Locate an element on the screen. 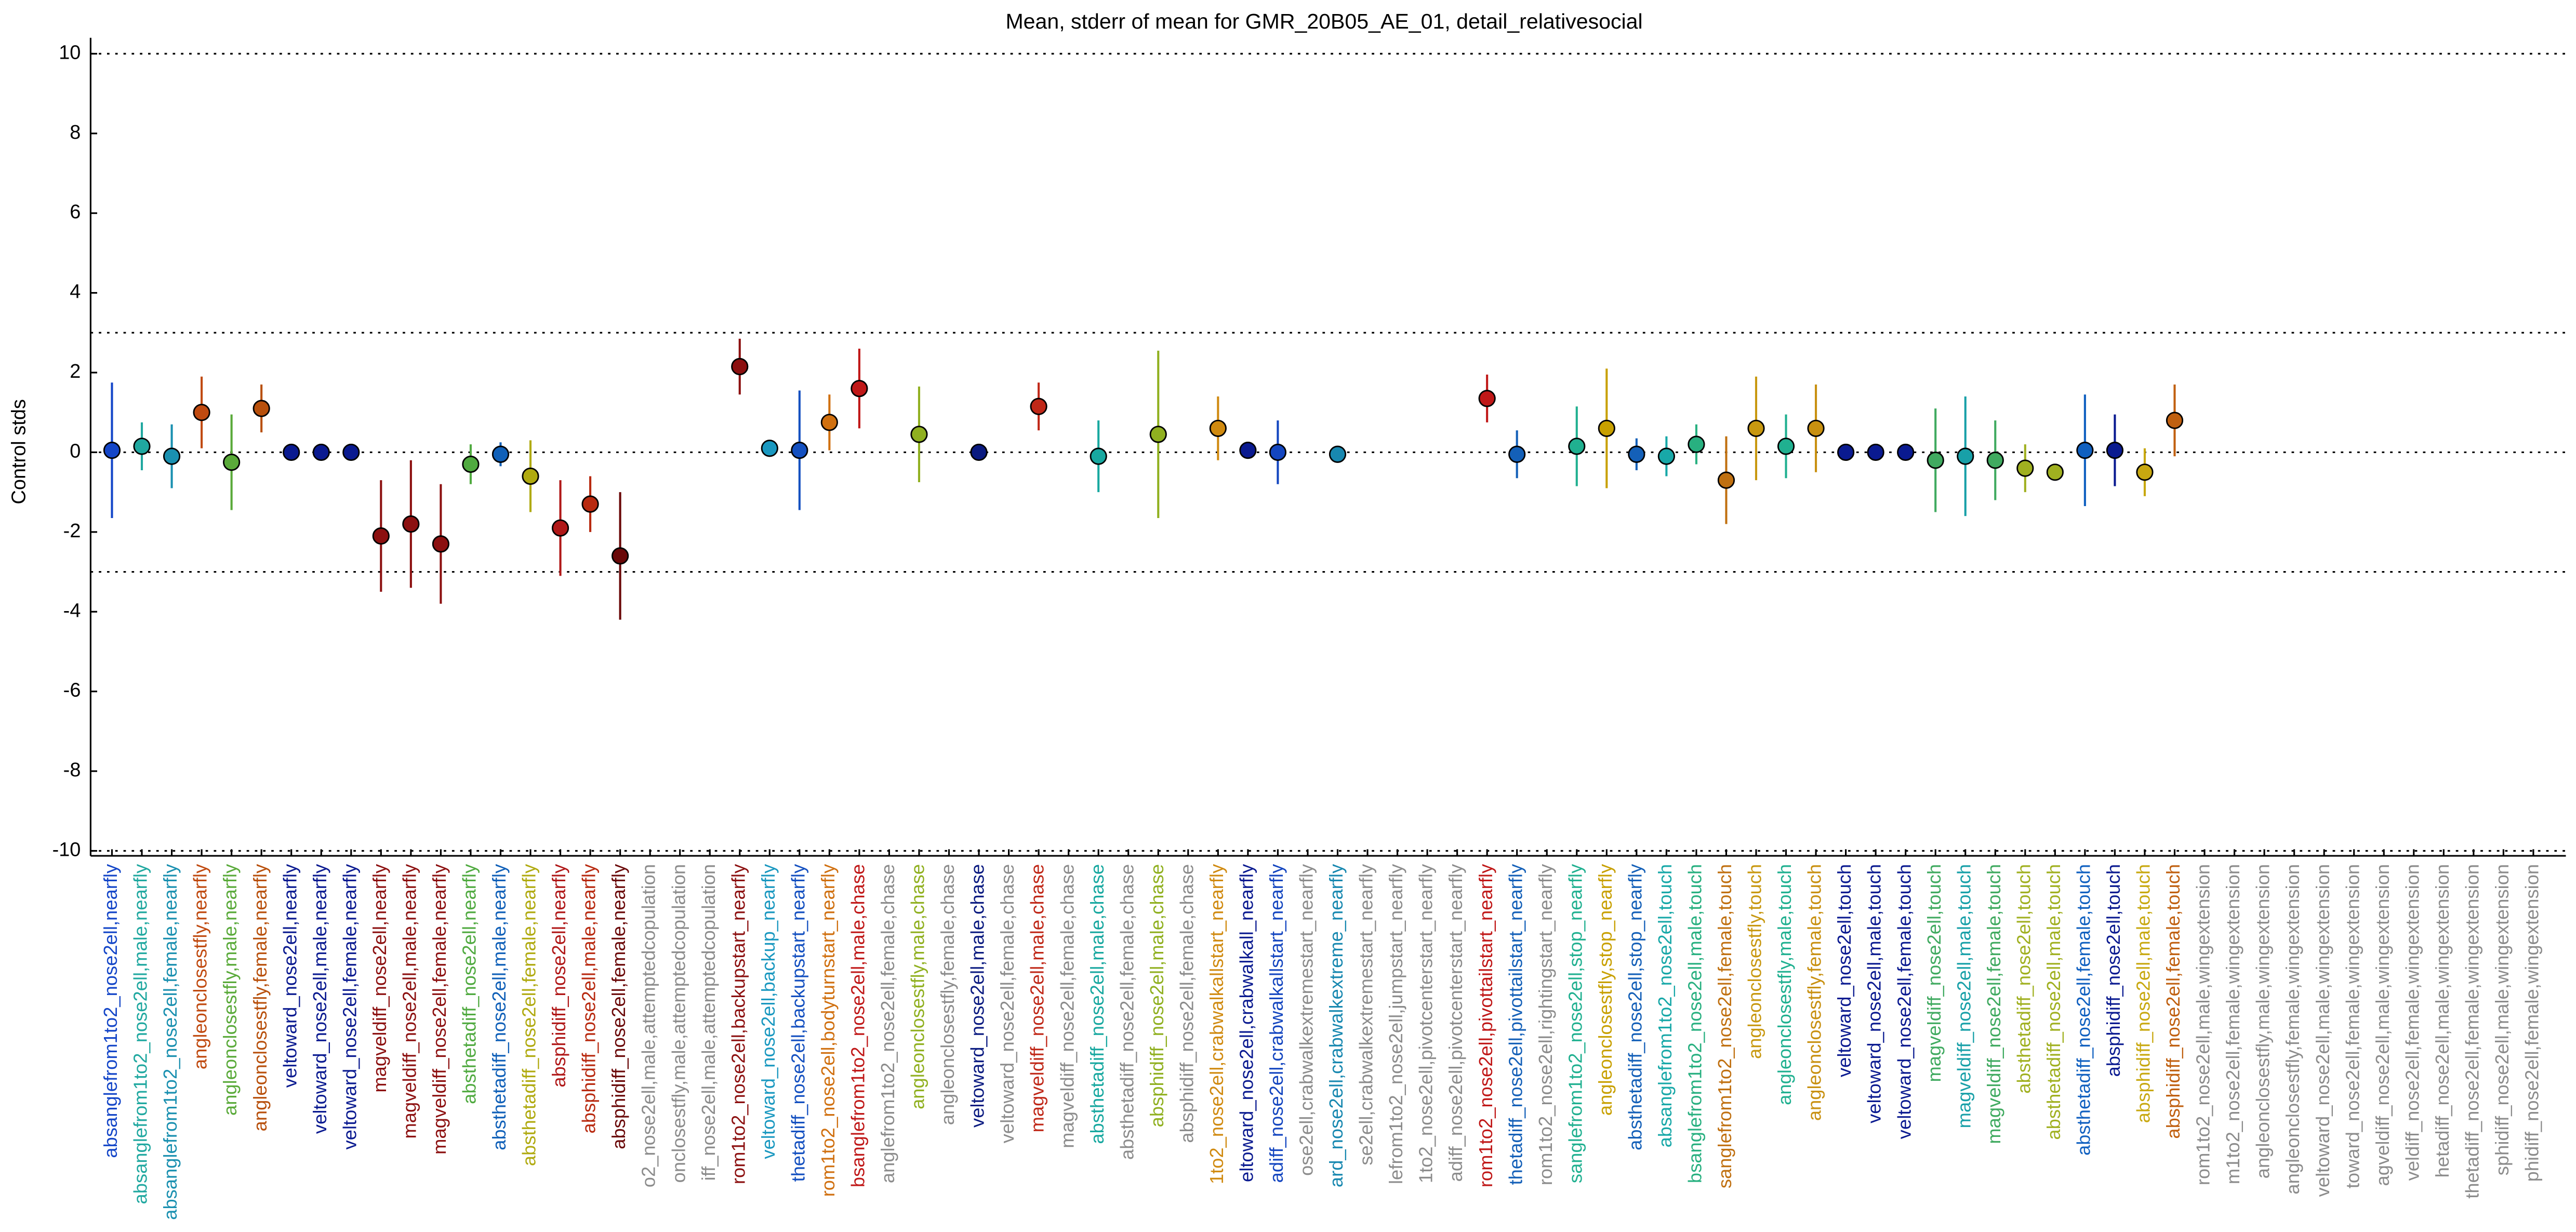 The width and height of the screenshot is (2576, 1232). x-tick-label: phidiff_nose2ell,female,wingextension is located at coordinates (2532, 1023).